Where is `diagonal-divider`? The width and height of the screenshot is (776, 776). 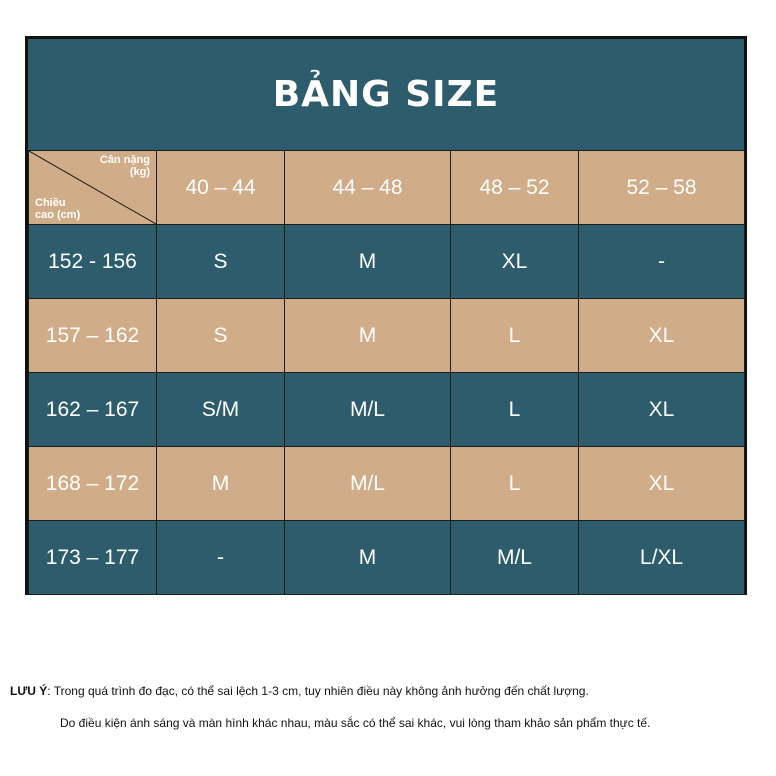
diagonal-divider is located at coordinates (92, 187).